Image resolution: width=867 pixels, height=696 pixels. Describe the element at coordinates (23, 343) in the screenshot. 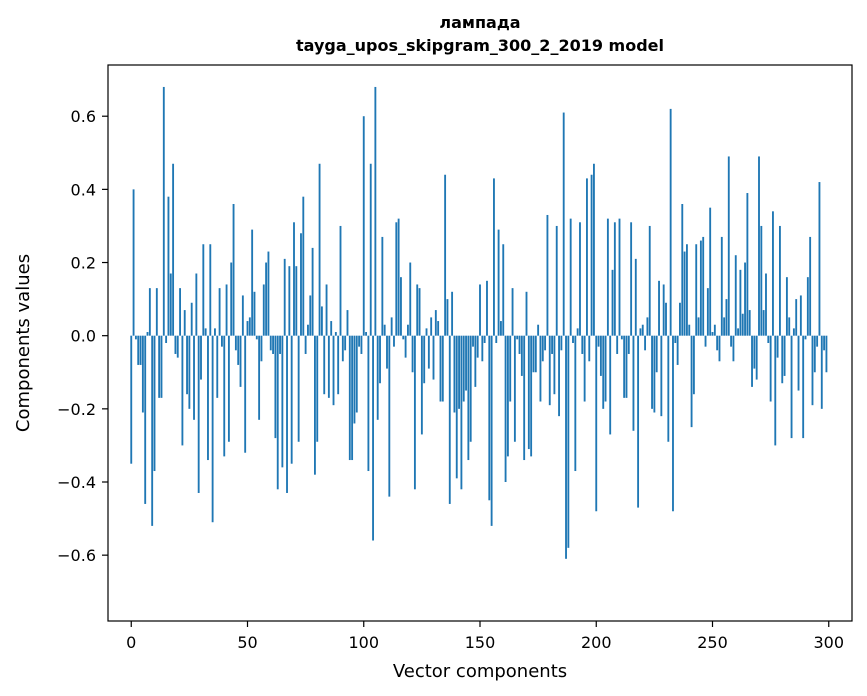

I see `y-axis-label: Components values` at that location.